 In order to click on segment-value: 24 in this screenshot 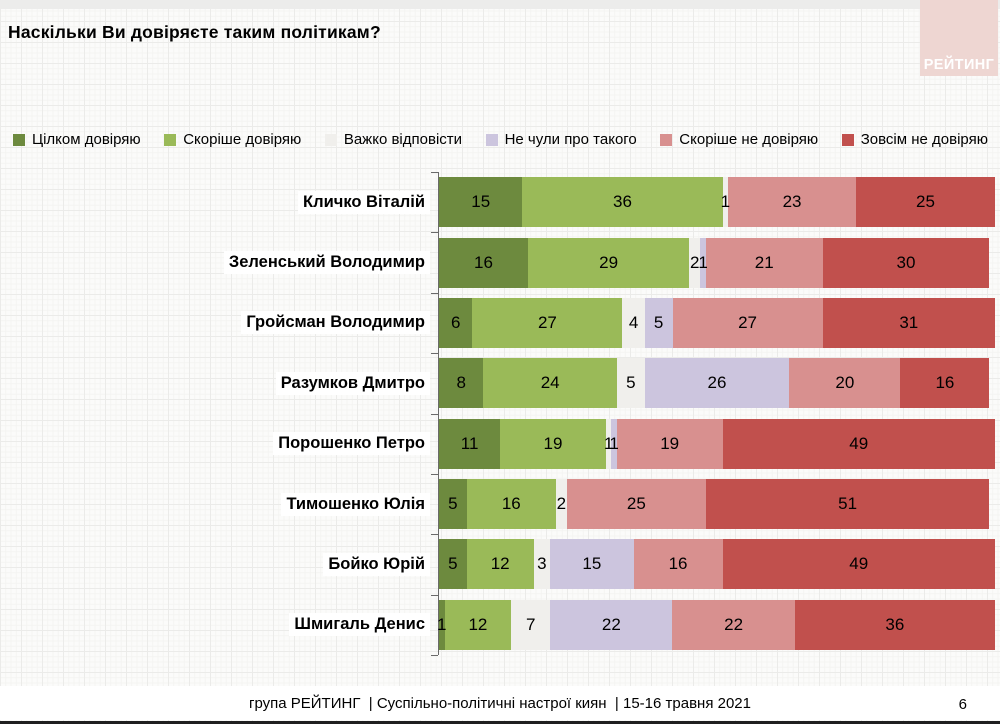, I will do `click(550, 383)`.